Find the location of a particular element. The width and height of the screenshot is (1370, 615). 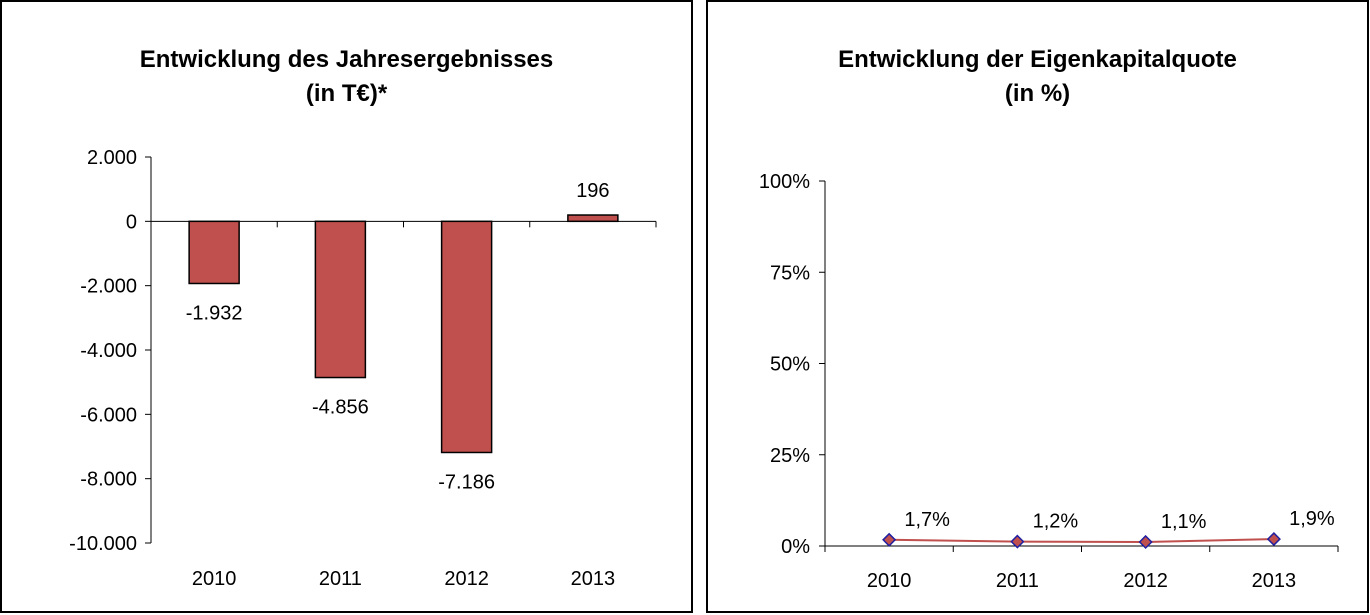

bar-2010 is located at coordinates (214, 252).